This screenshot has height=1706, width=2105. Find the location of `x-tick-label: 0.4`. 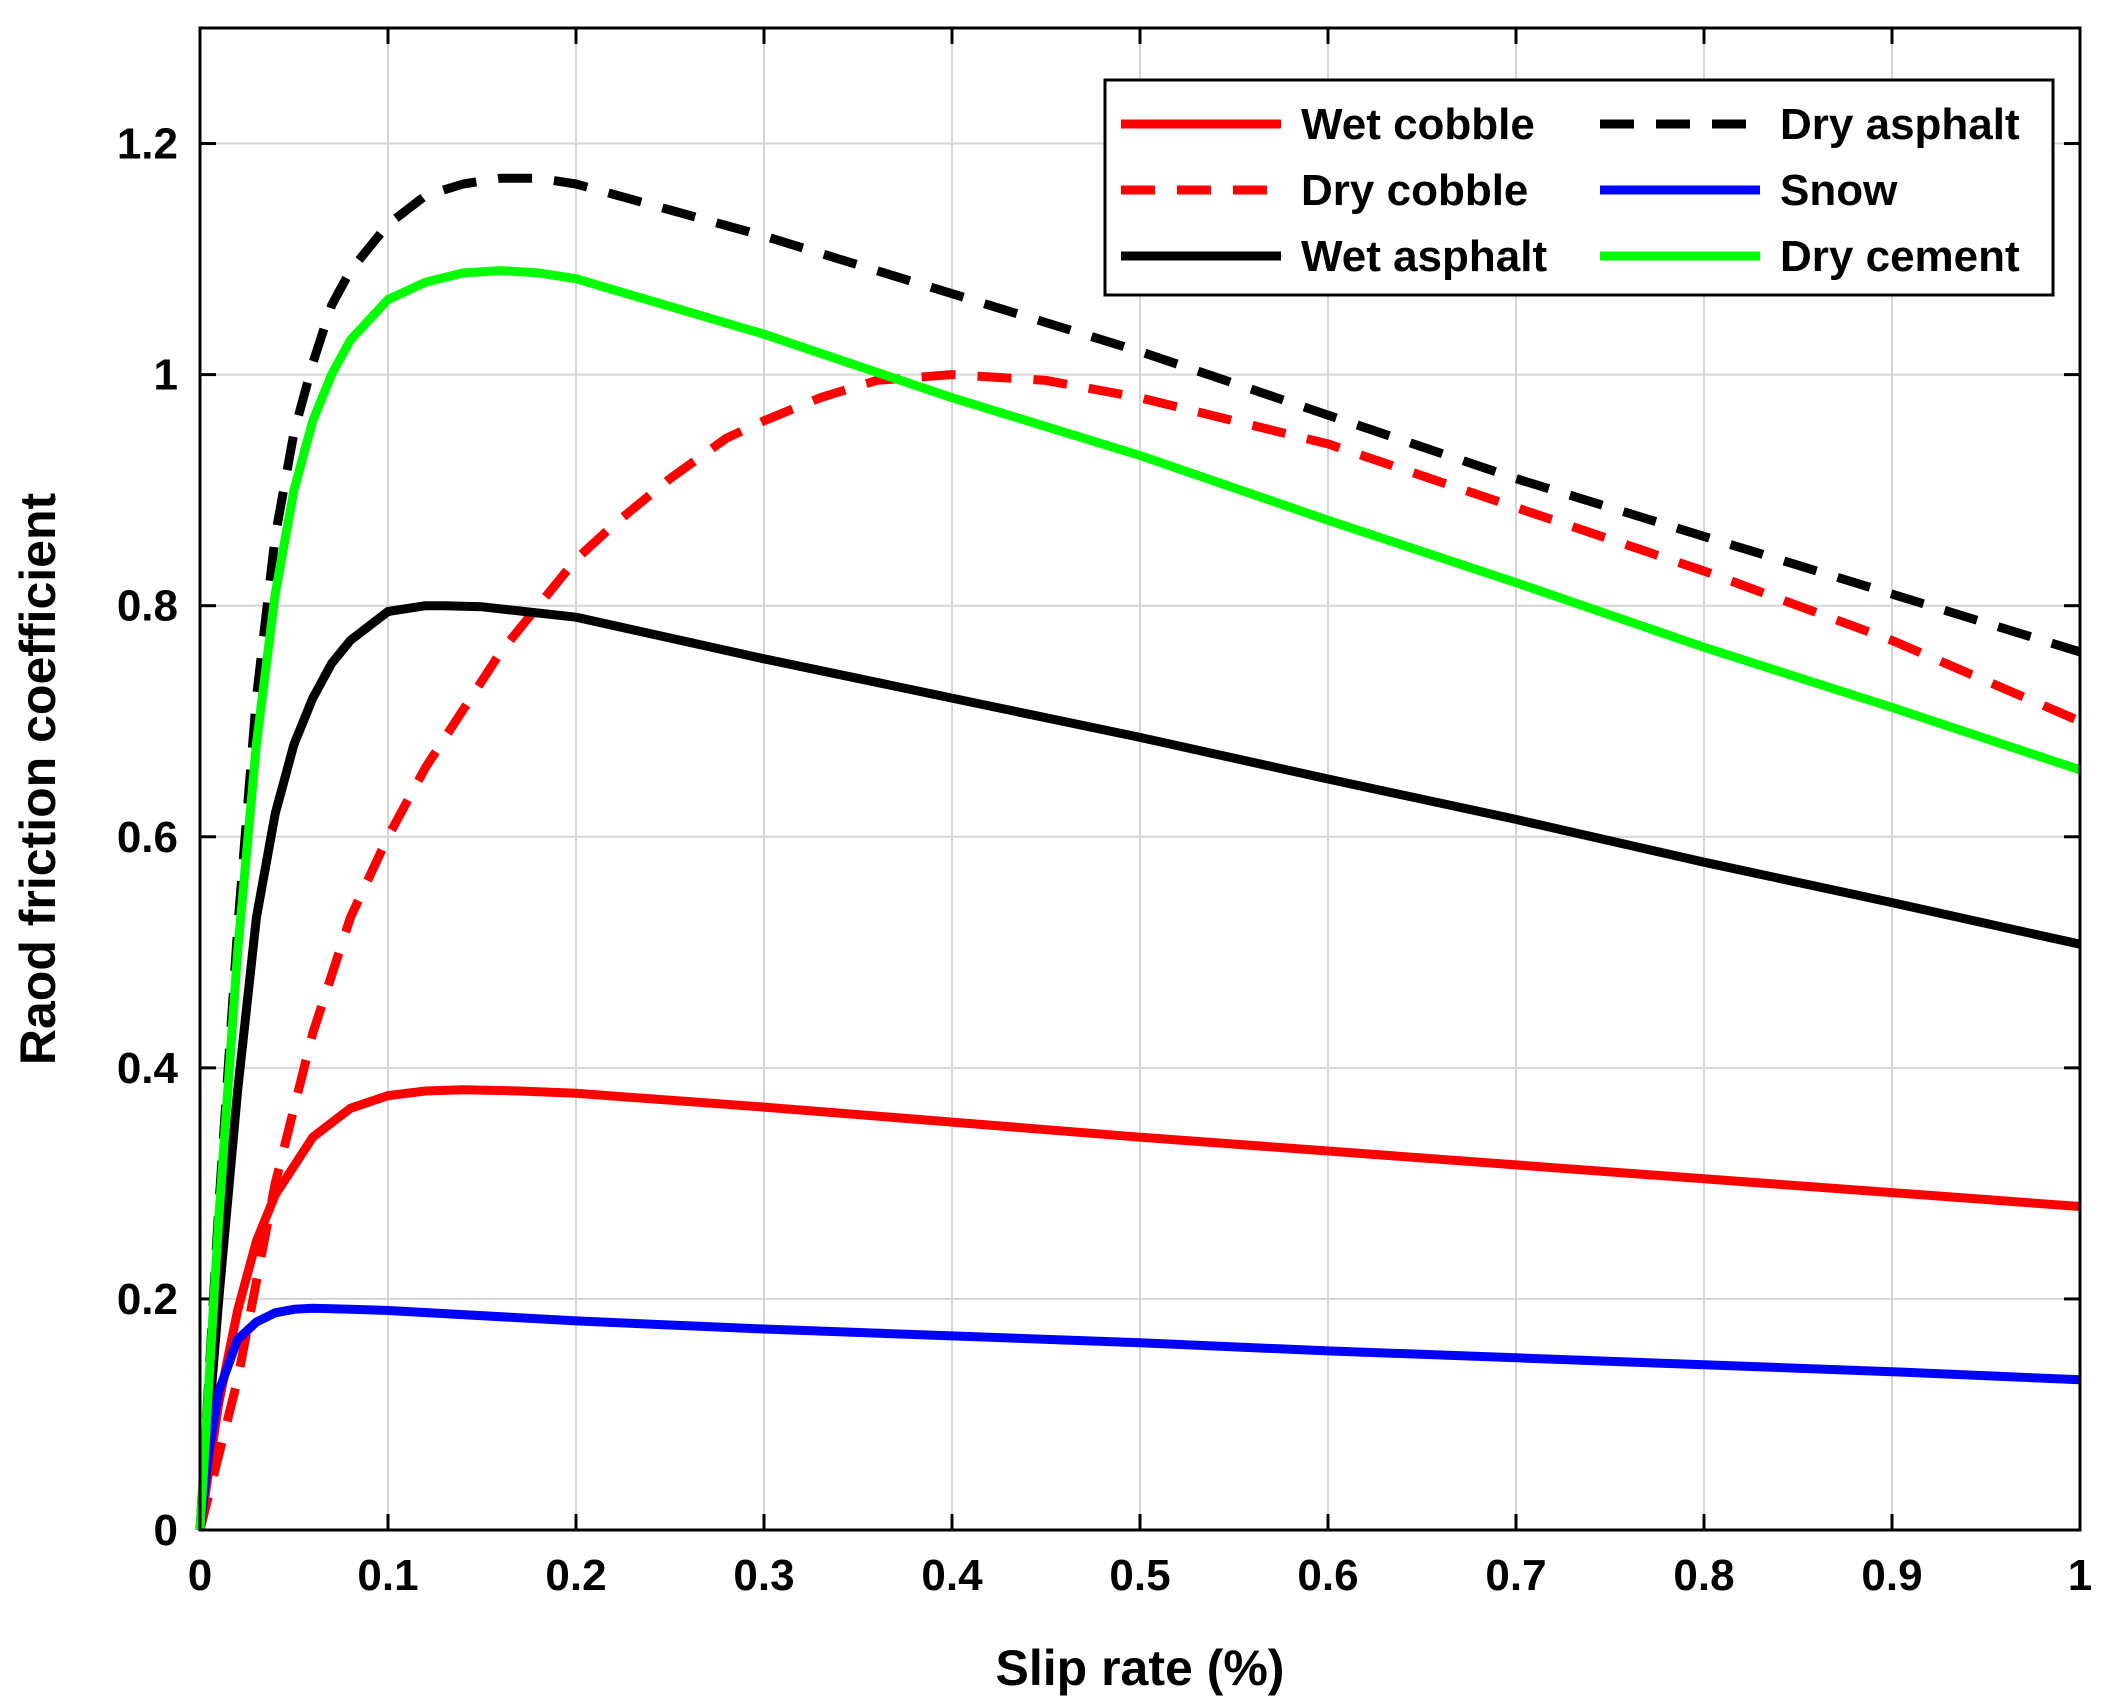

x-tick-label: 0.4 is located at coordinates (952, 1575).